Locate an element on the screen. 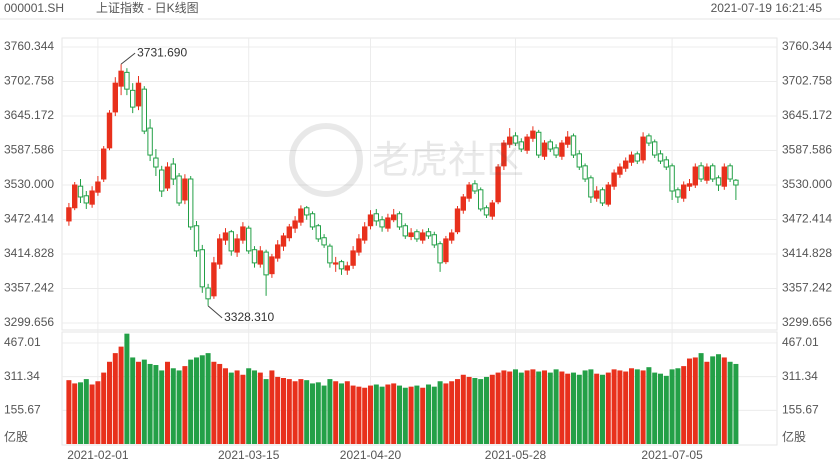 The width and height of the screenshot is (840, 470). y-tick-label-right: 3299.656 is located at coordinates (807, 322).